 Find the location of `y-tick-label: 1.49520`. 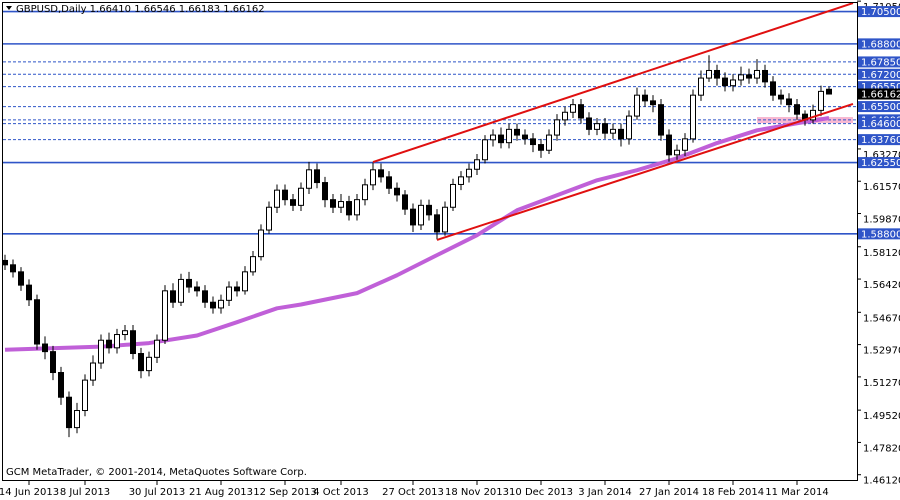

y-tick-label: 1.49520 is located at coordinates (881, 416).